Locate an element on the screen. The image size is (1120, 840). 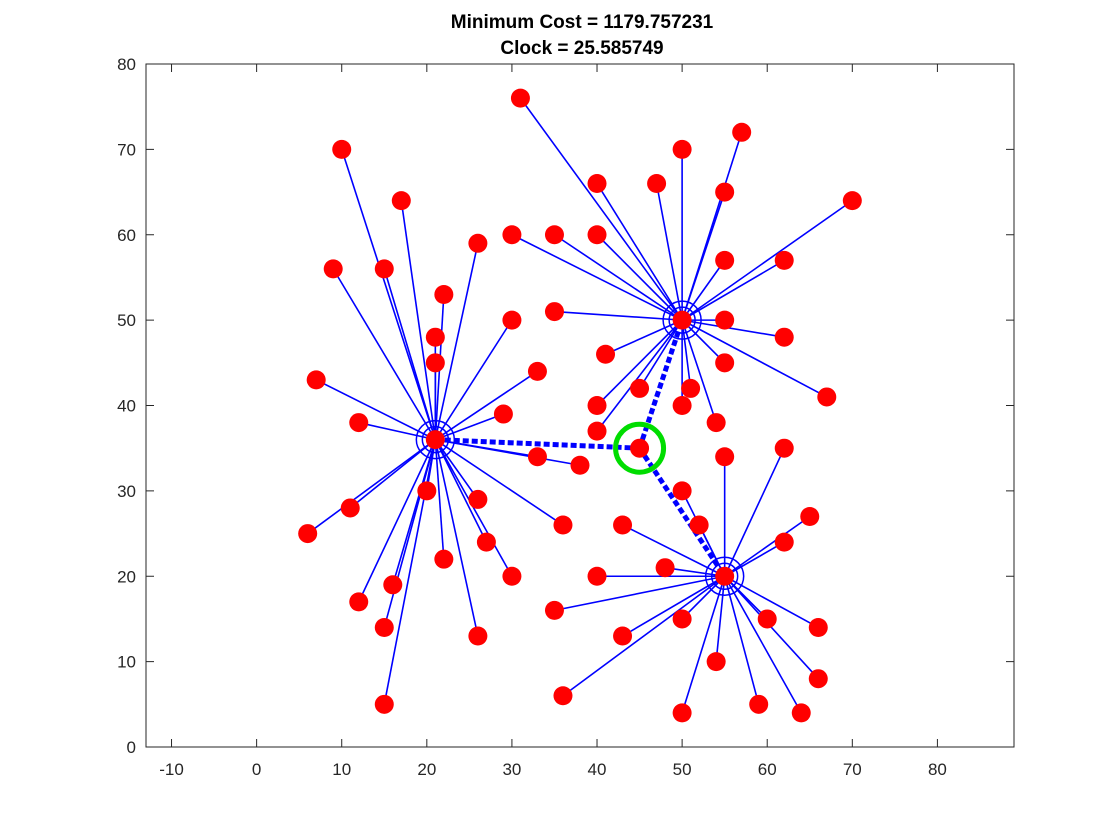
hub-rings is located at coordinates (580, 448).